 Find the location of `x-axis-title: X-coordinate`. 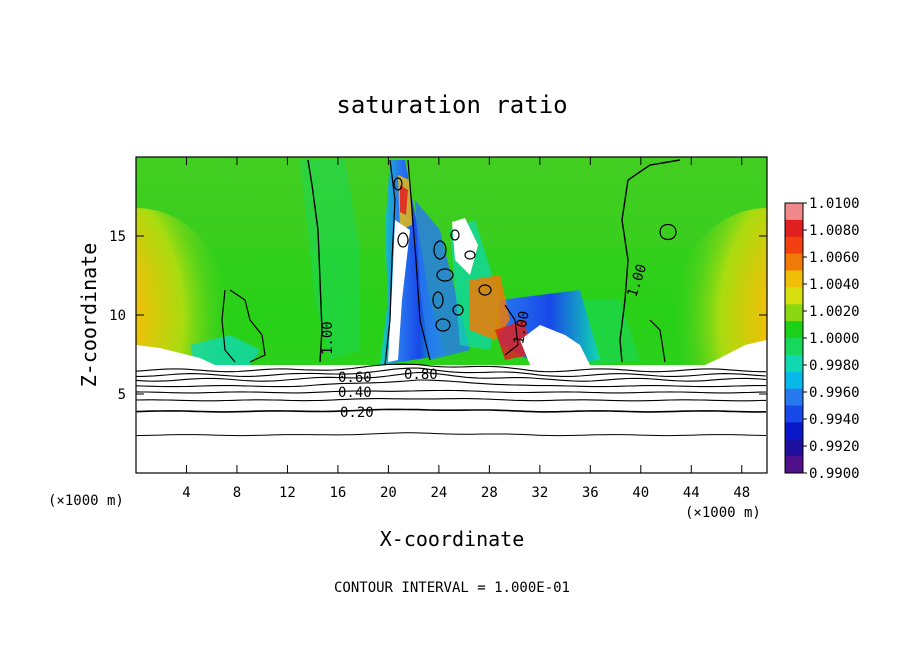

x-axis-title: X-coordinate is located at coordinates (452, 539).